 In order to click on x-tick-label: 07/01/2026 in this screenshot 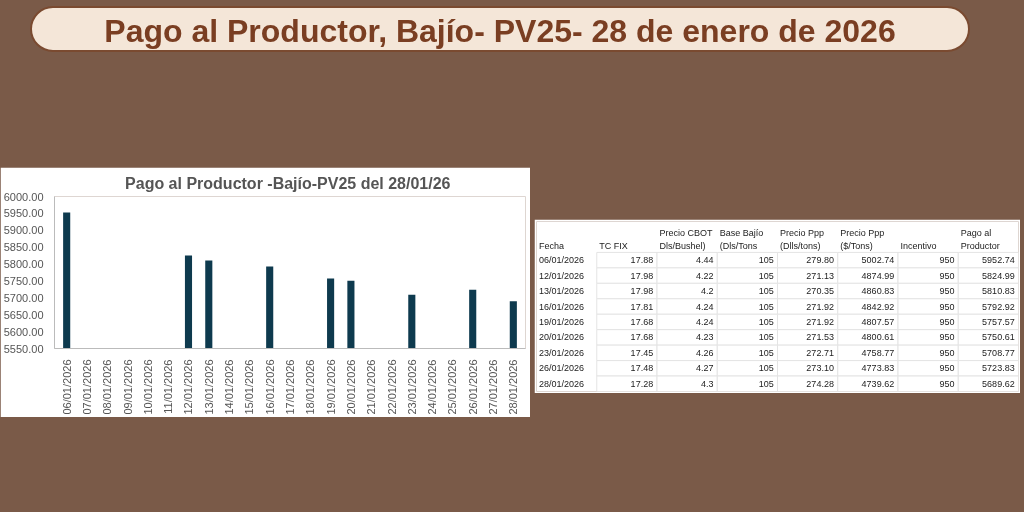, I will do `click(86, 387)`.